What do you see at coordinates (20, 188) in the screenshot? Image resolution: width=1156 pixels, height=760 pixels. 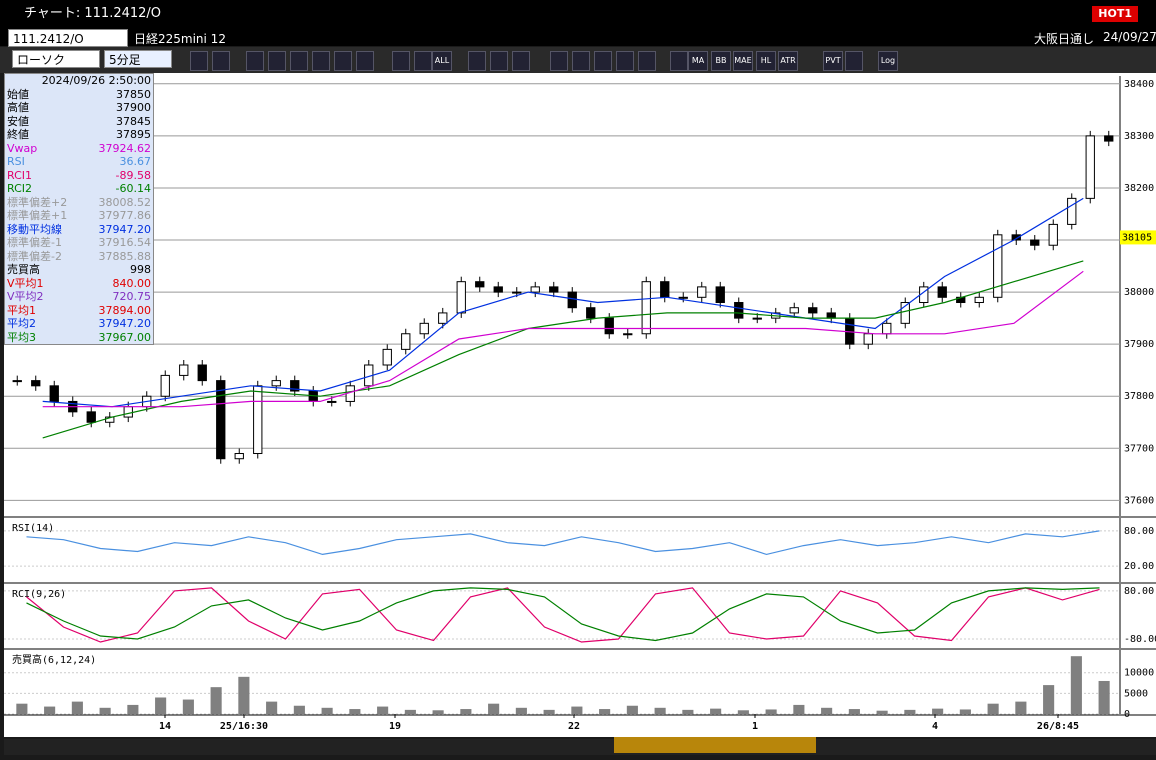 I see `info-label: RCI2` at bounding box center [20, 188].